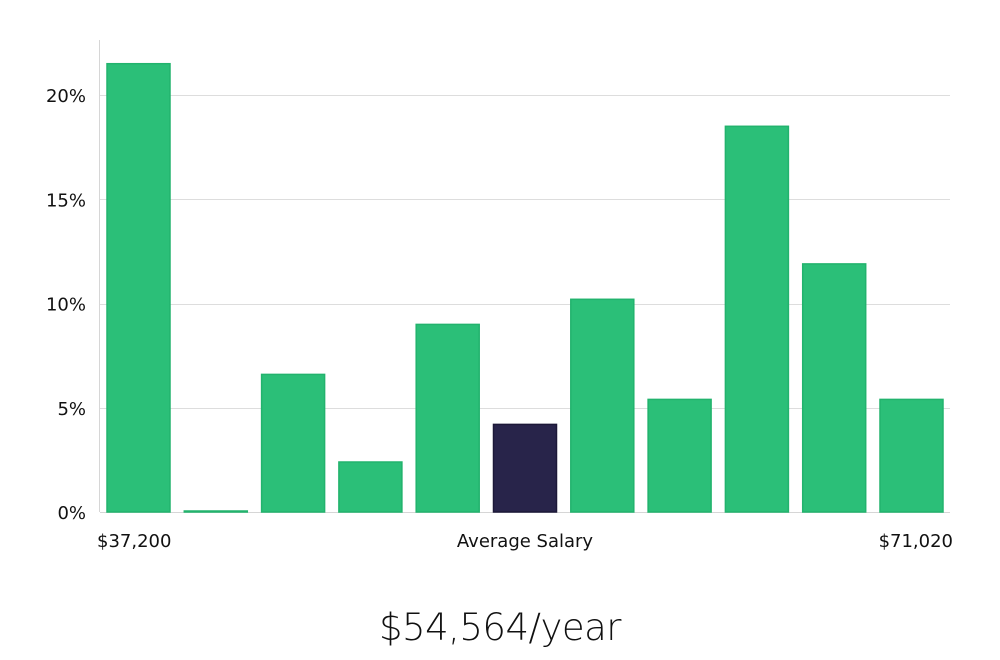 The width and height of the screenshot is (1000, 660). Describe the element at coordinates (71, 513) in the screenshot. I see `y-tick-label: 0%` at that location.